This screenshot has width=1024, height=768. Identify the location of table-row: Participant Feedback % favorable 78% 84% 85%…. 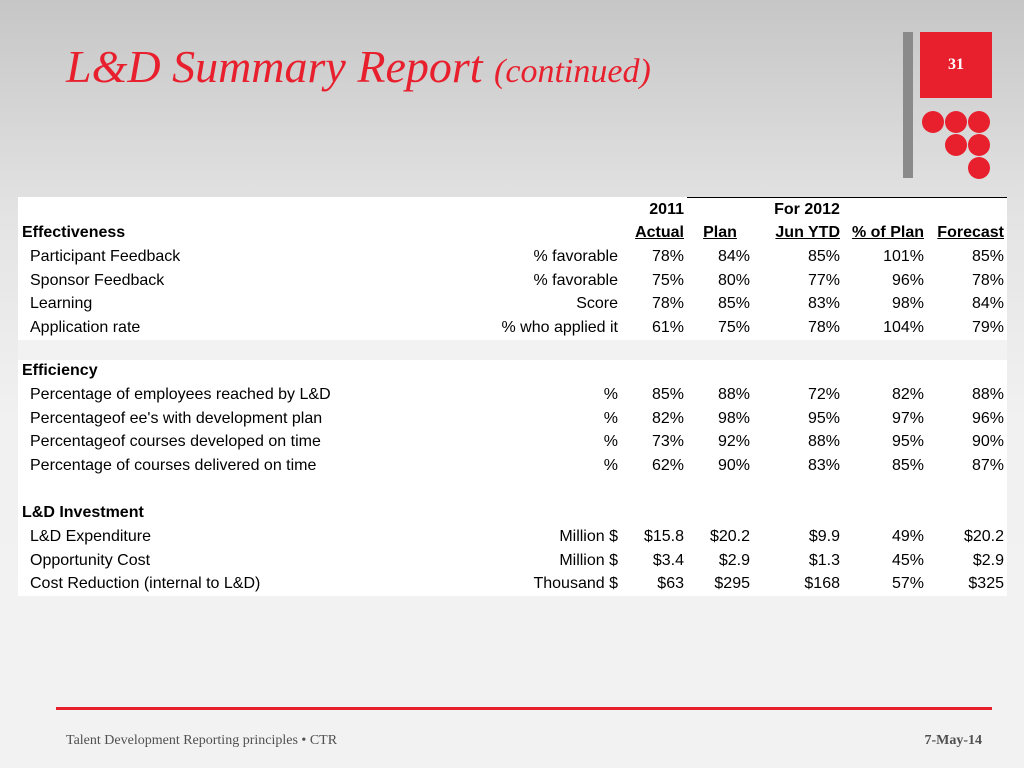
(512, 257).